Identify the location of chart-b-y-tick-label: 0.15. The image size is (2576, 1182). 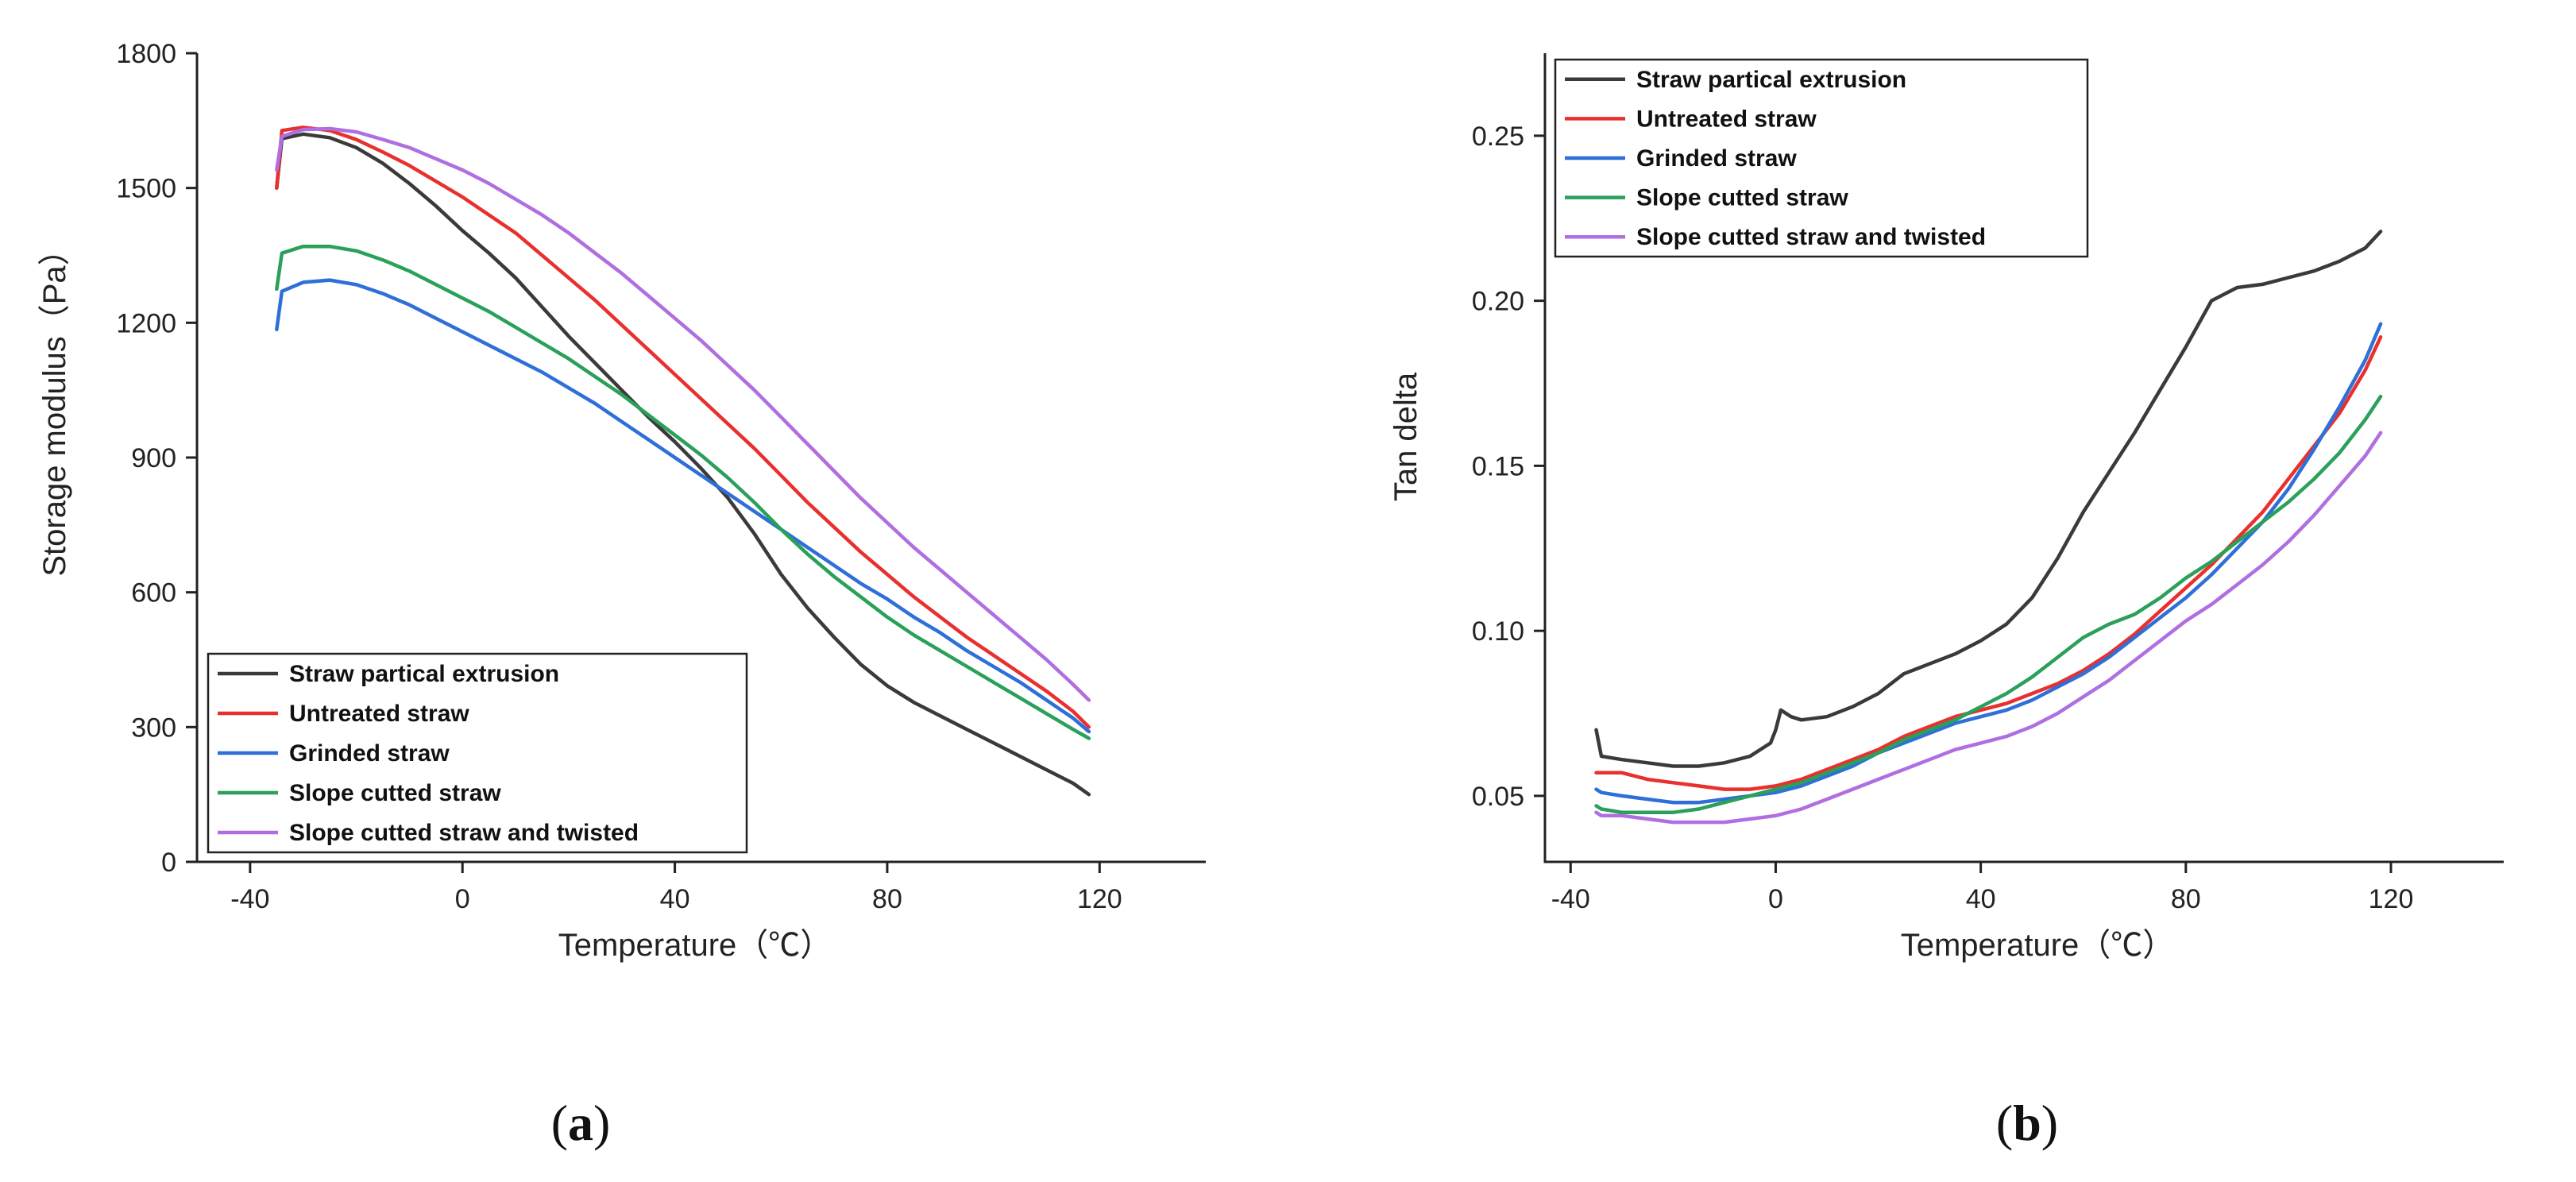
(1498, 466).